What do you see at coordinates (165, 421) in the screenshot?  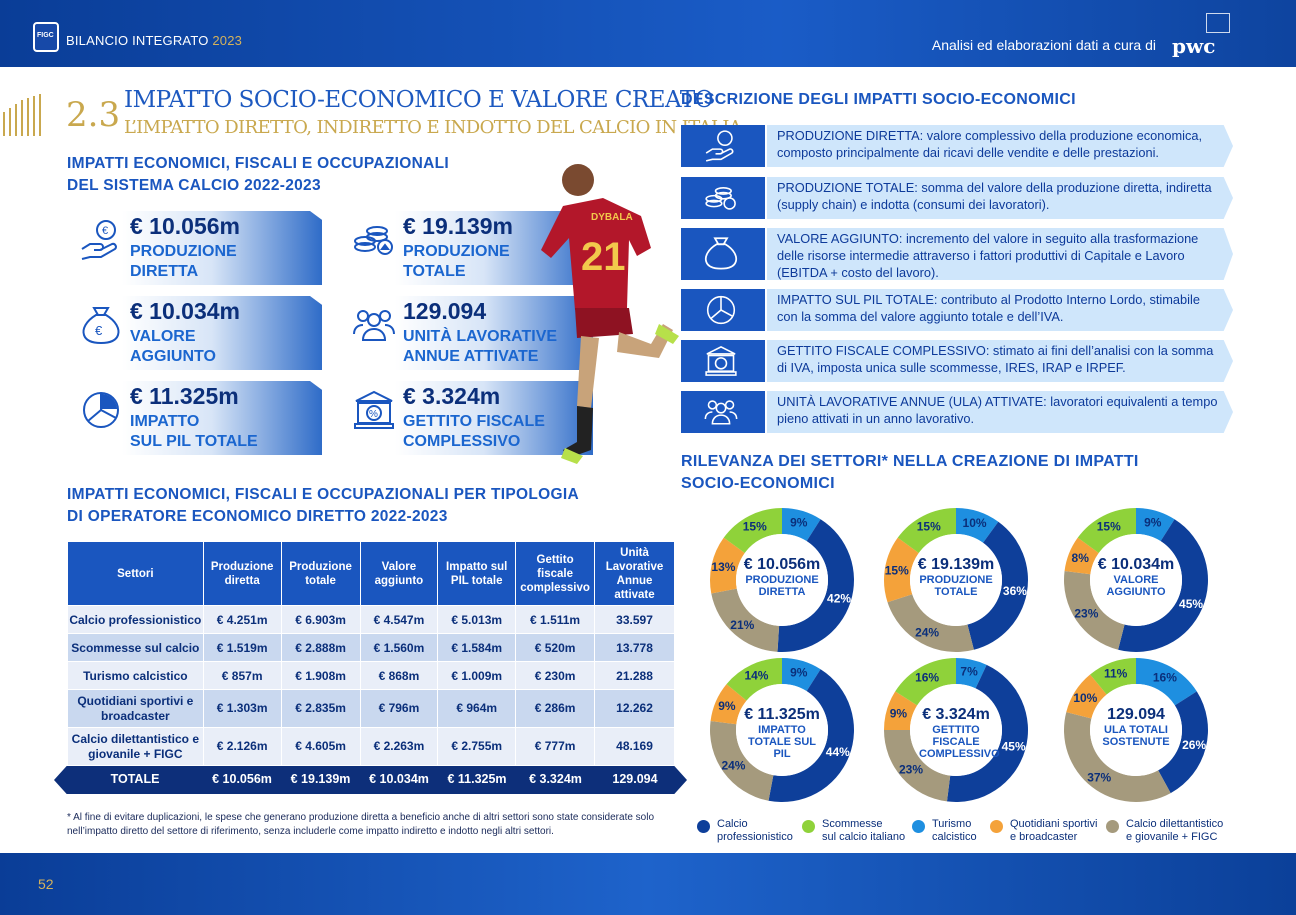 I see `kpi-label-line: IMPATTO` at bounding box center [165, 421].